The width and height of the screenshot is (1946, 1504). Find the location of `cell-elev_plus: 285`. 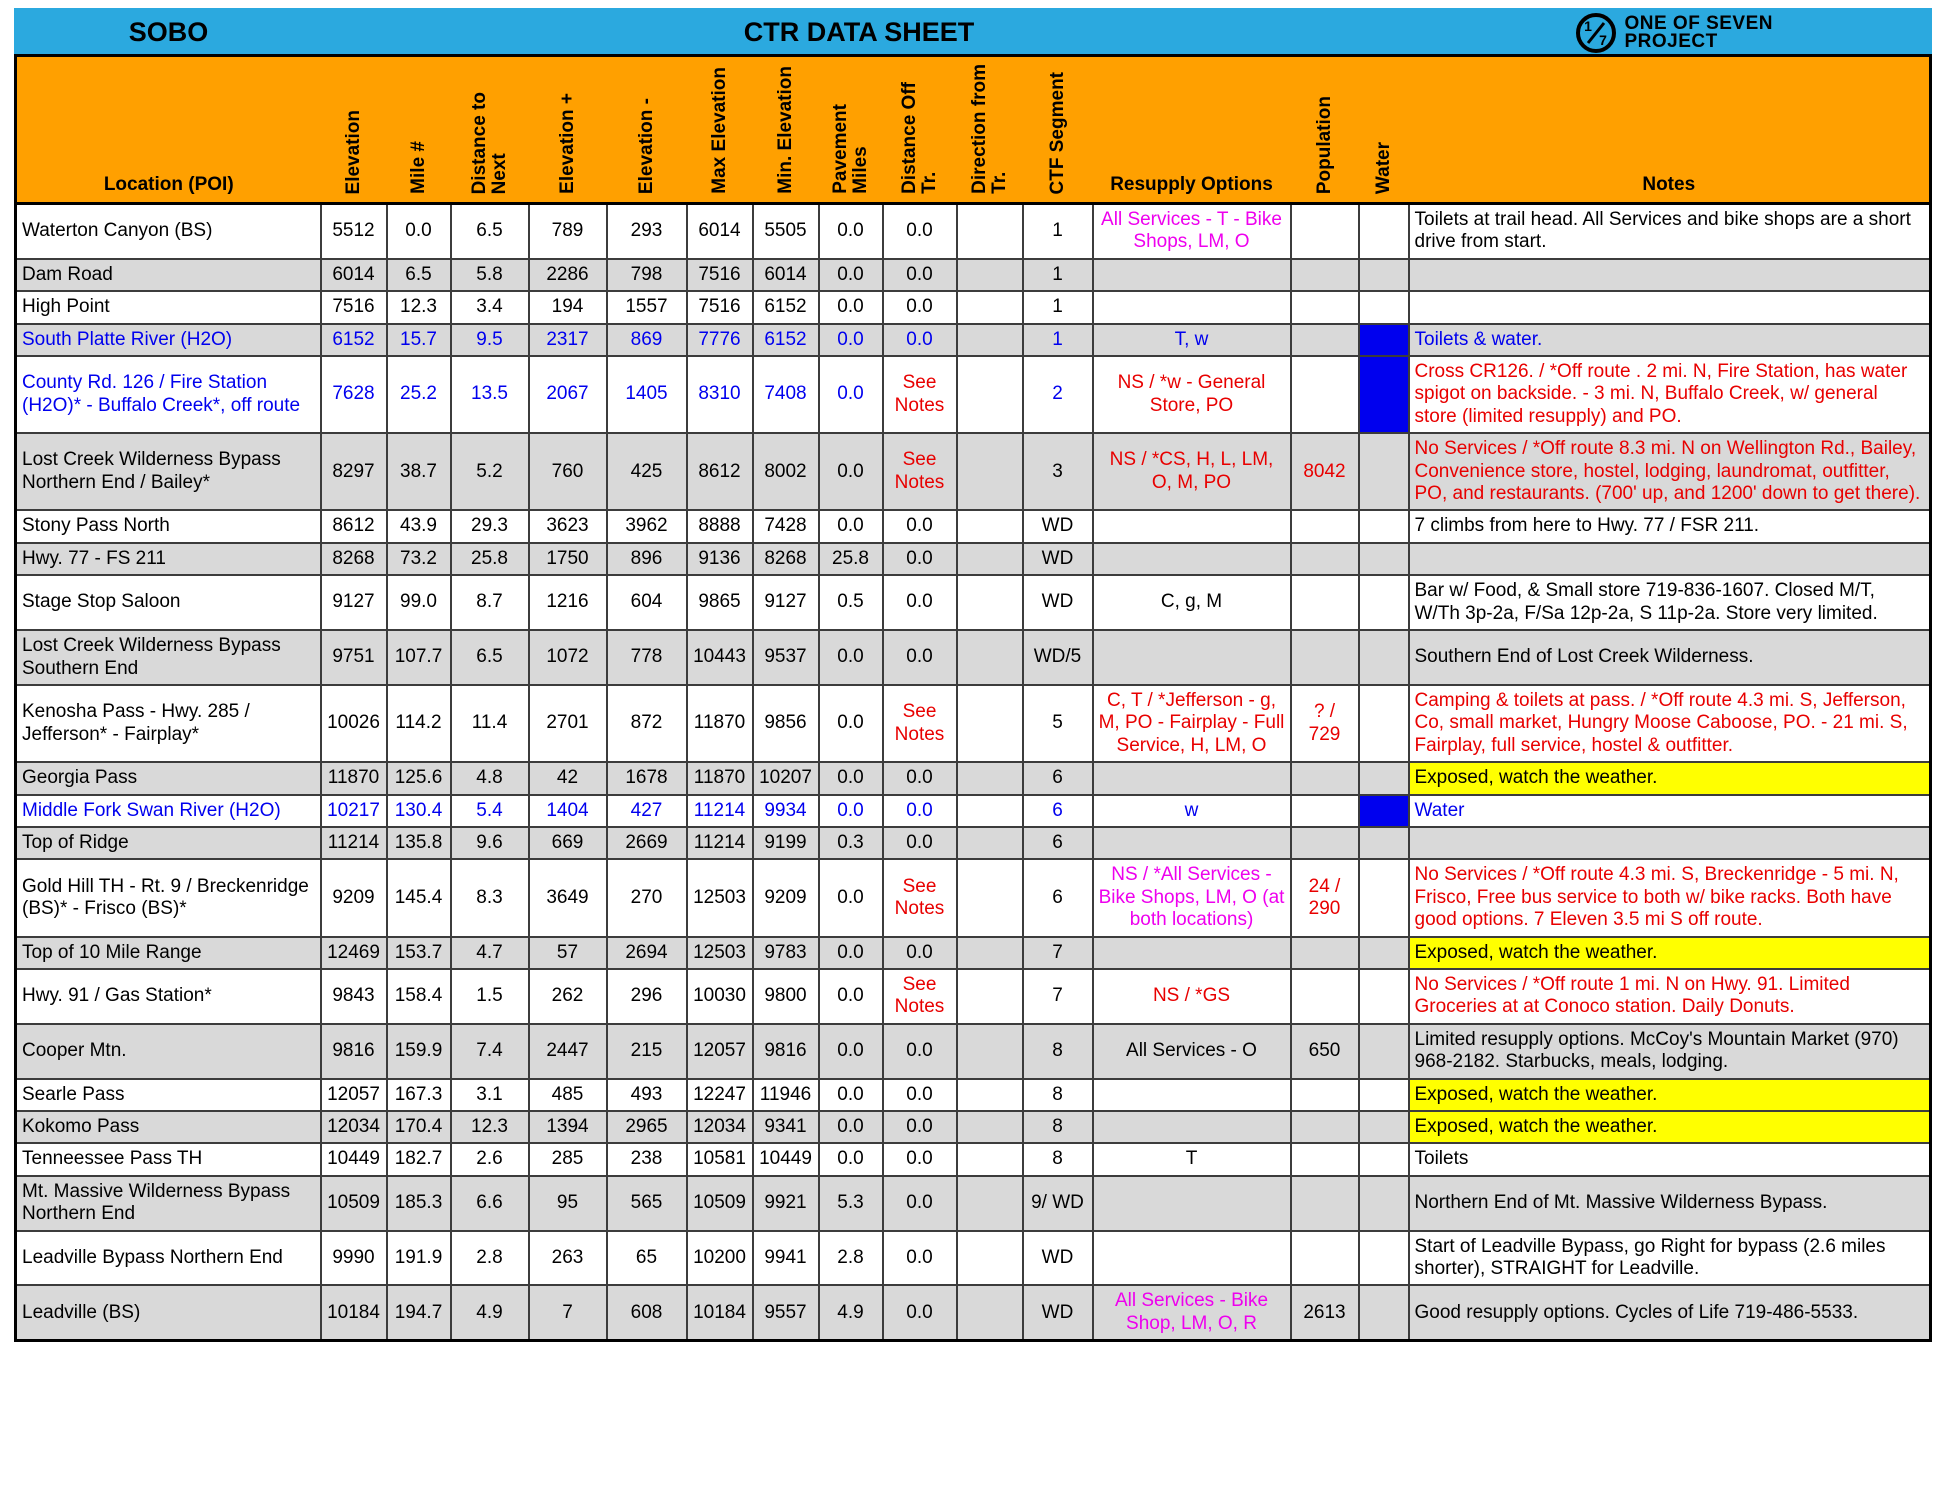

cell-elev_plus: 285 is located at coordinates (567, 1159).